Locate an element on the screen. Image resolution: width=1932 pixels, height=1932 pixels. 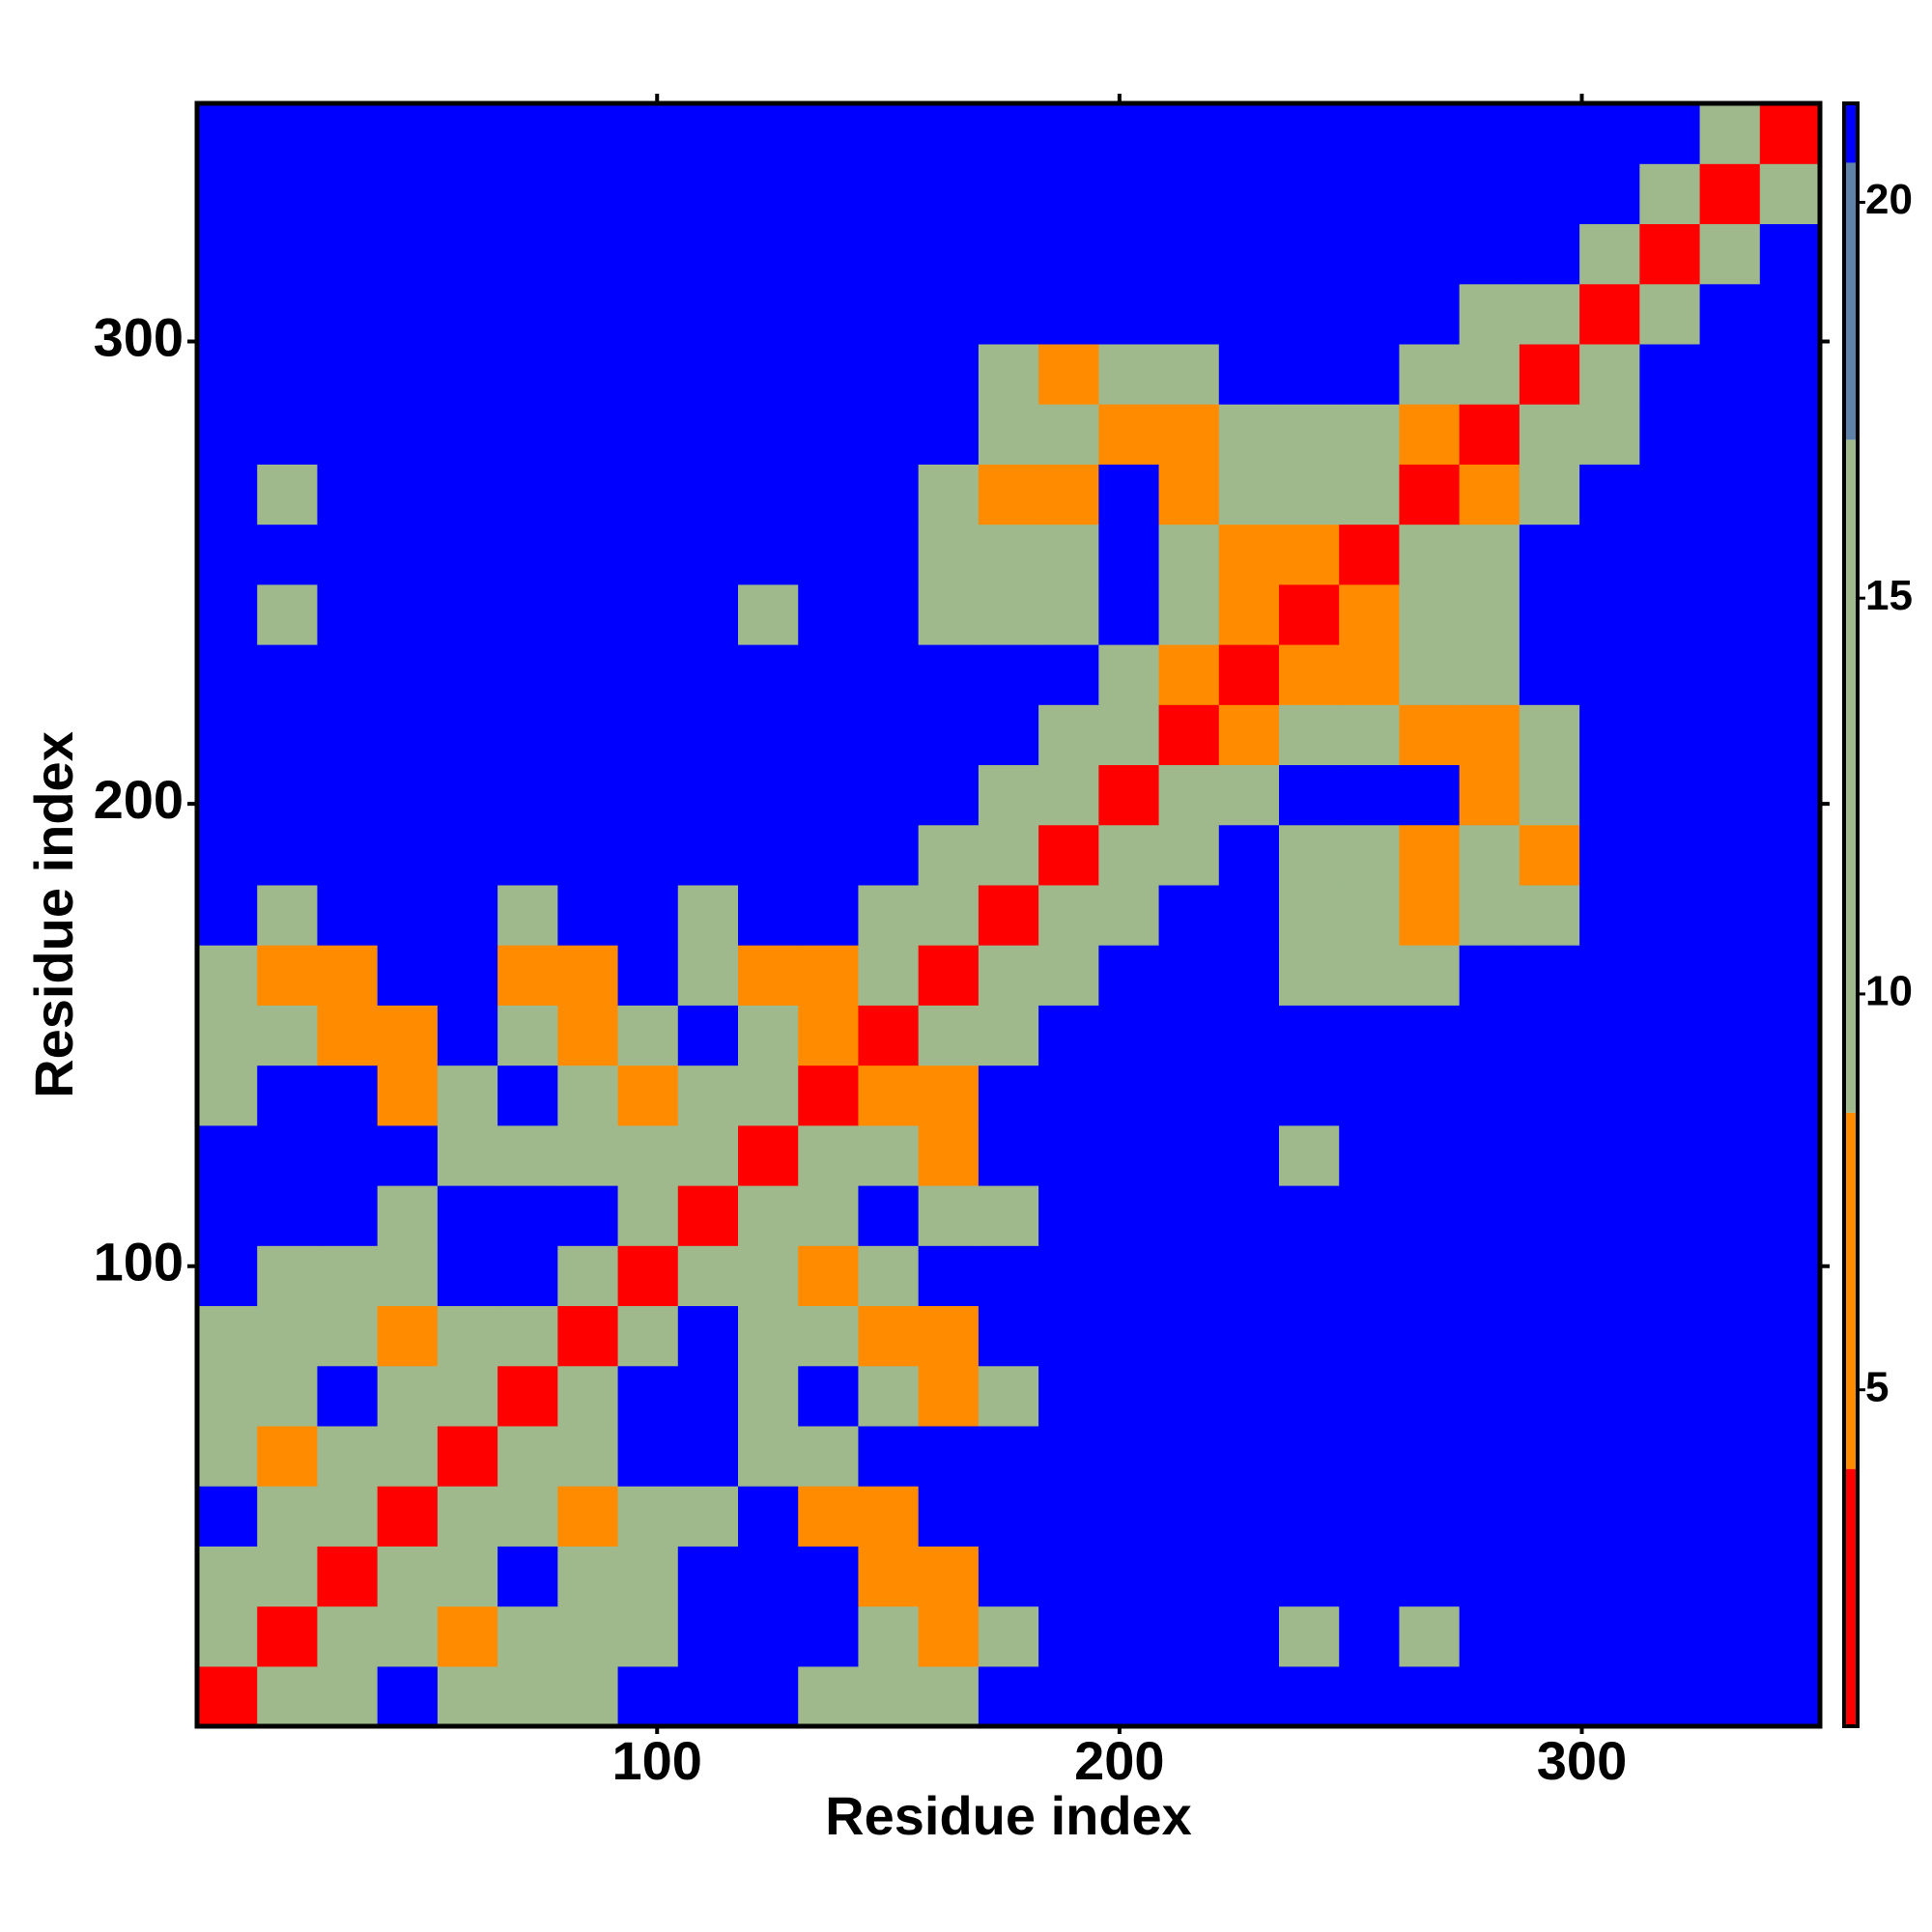
colorbar-frame is located at coordinates (1851, 914).